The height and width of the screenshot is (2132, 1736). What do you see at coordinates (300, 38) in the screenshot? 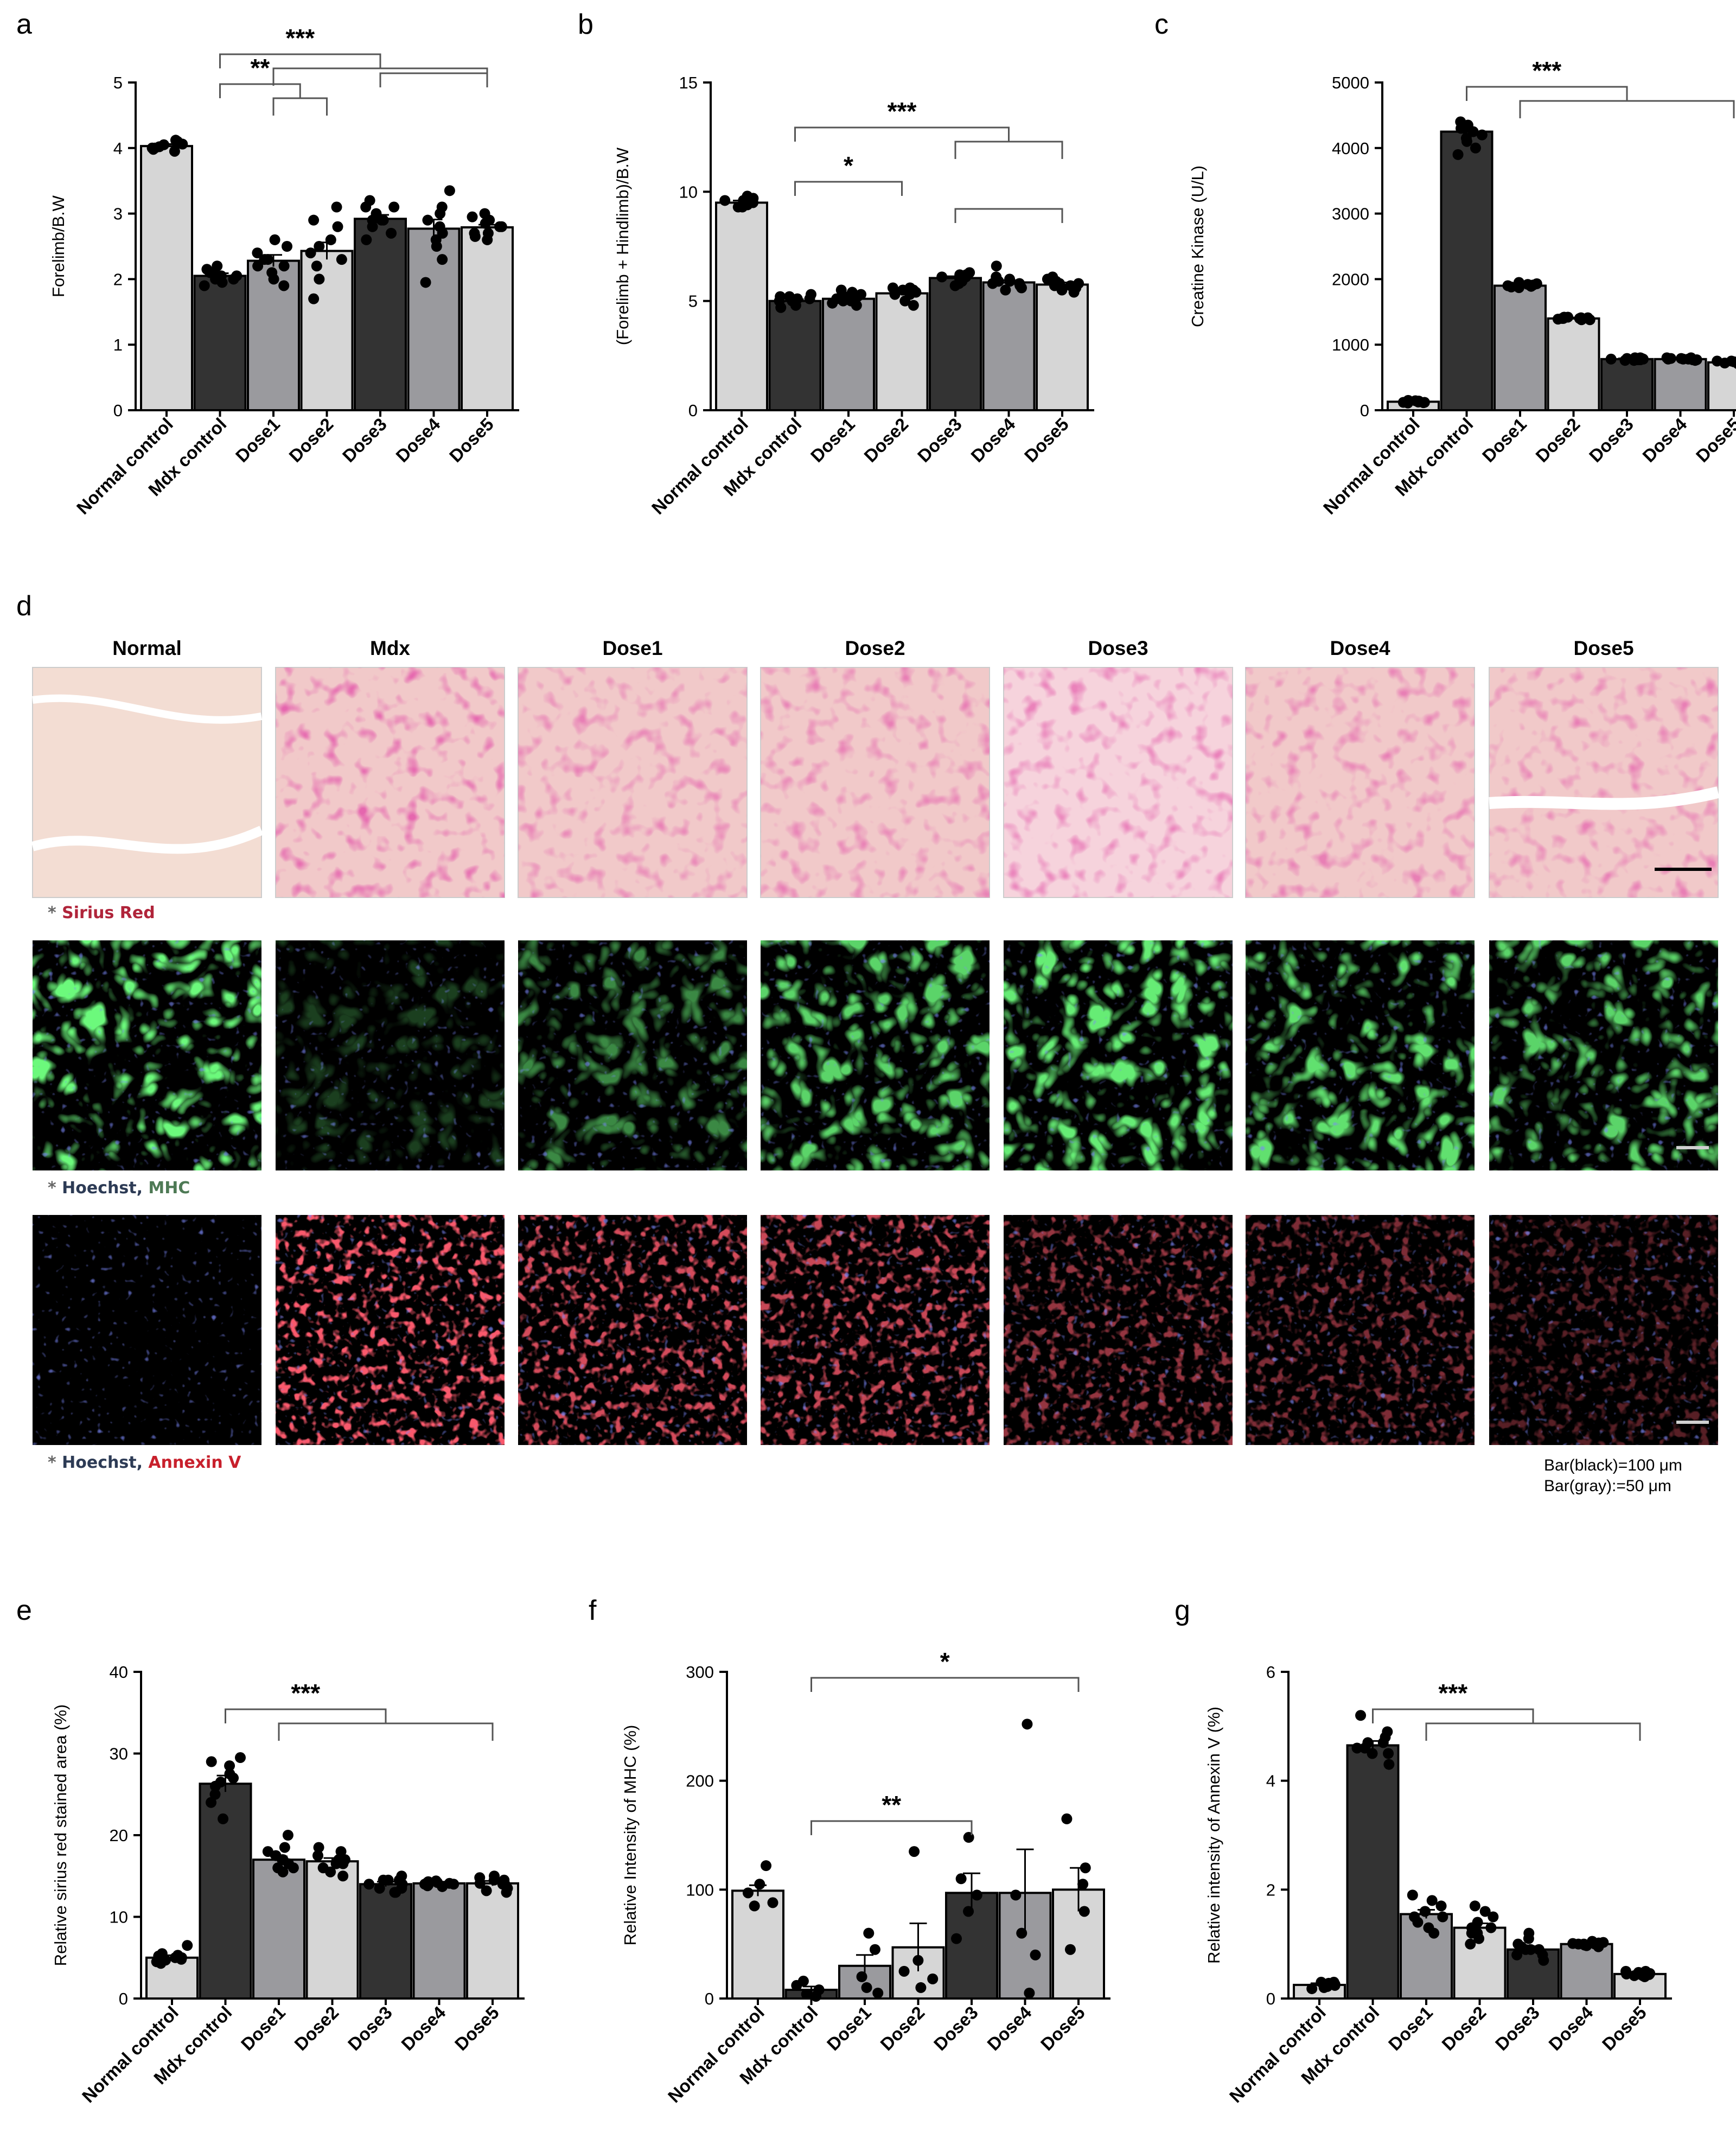
I see `sig-label-a-0: ***` at bounding box center [300, 38].